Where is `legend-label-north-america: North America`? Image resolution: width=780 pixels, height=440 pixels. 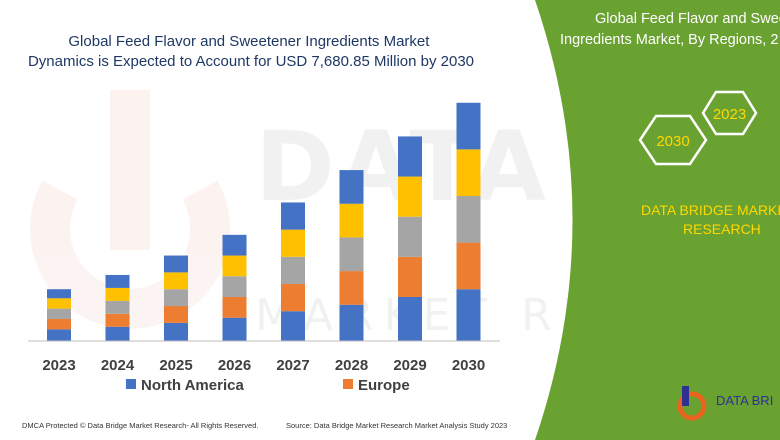
legend-label-north-america: North America is located at coordinates (192, 385).